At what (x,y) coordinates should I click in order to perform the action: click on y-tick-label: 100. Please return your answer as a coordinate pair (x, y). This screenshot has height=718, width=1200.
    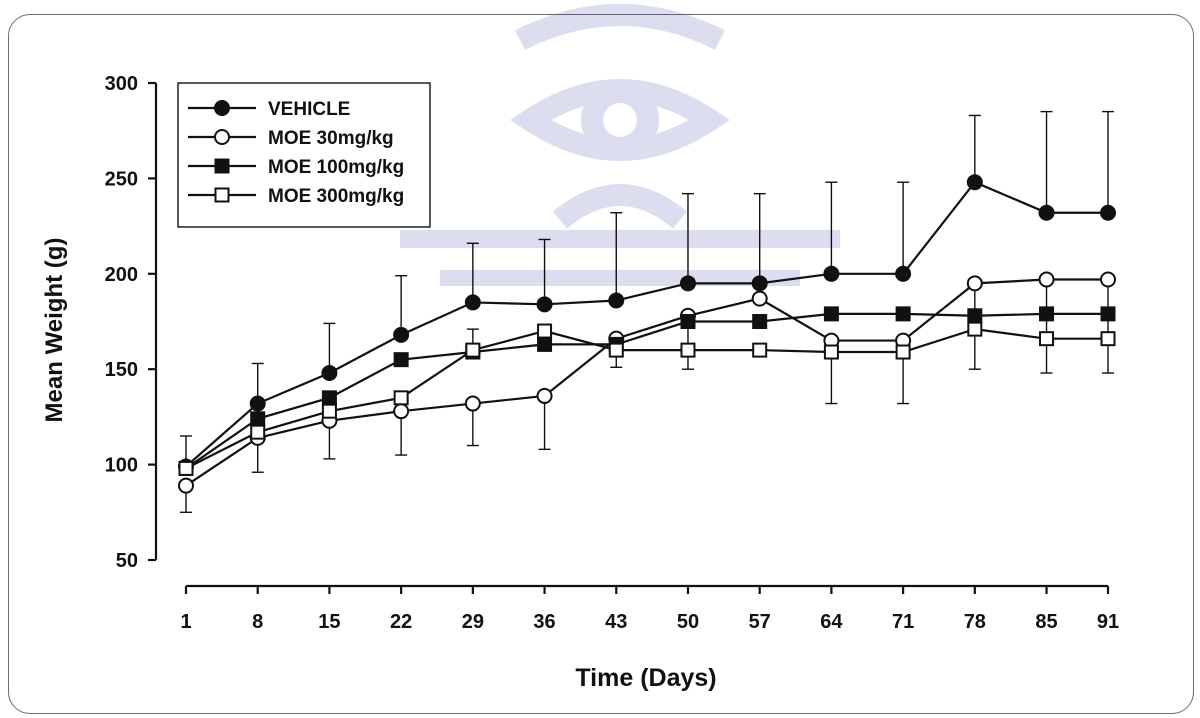
    Looking at the image, I should click on (121, 466).